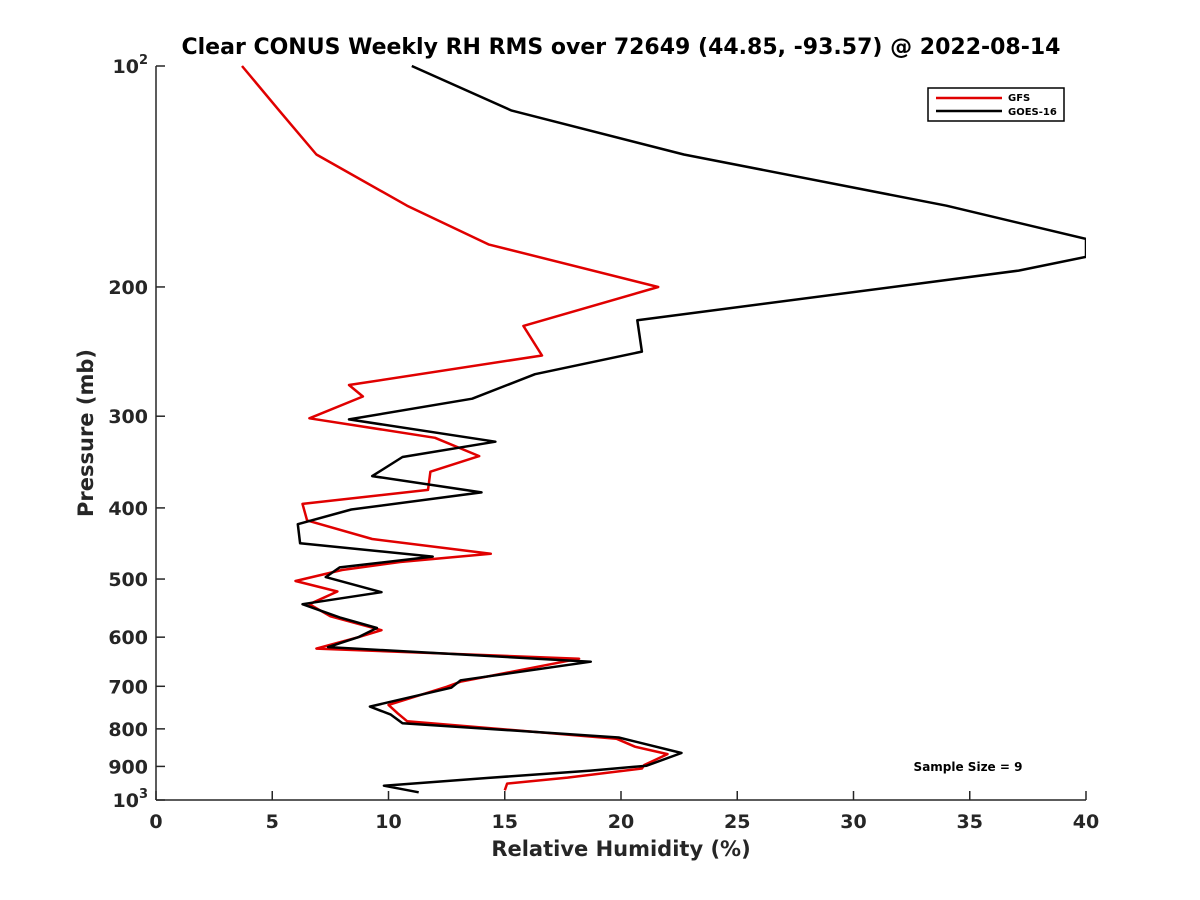 The width and height of the screenshot is (1200, 900). I want to click on x-tick-label: 40, so click(1086, 822).